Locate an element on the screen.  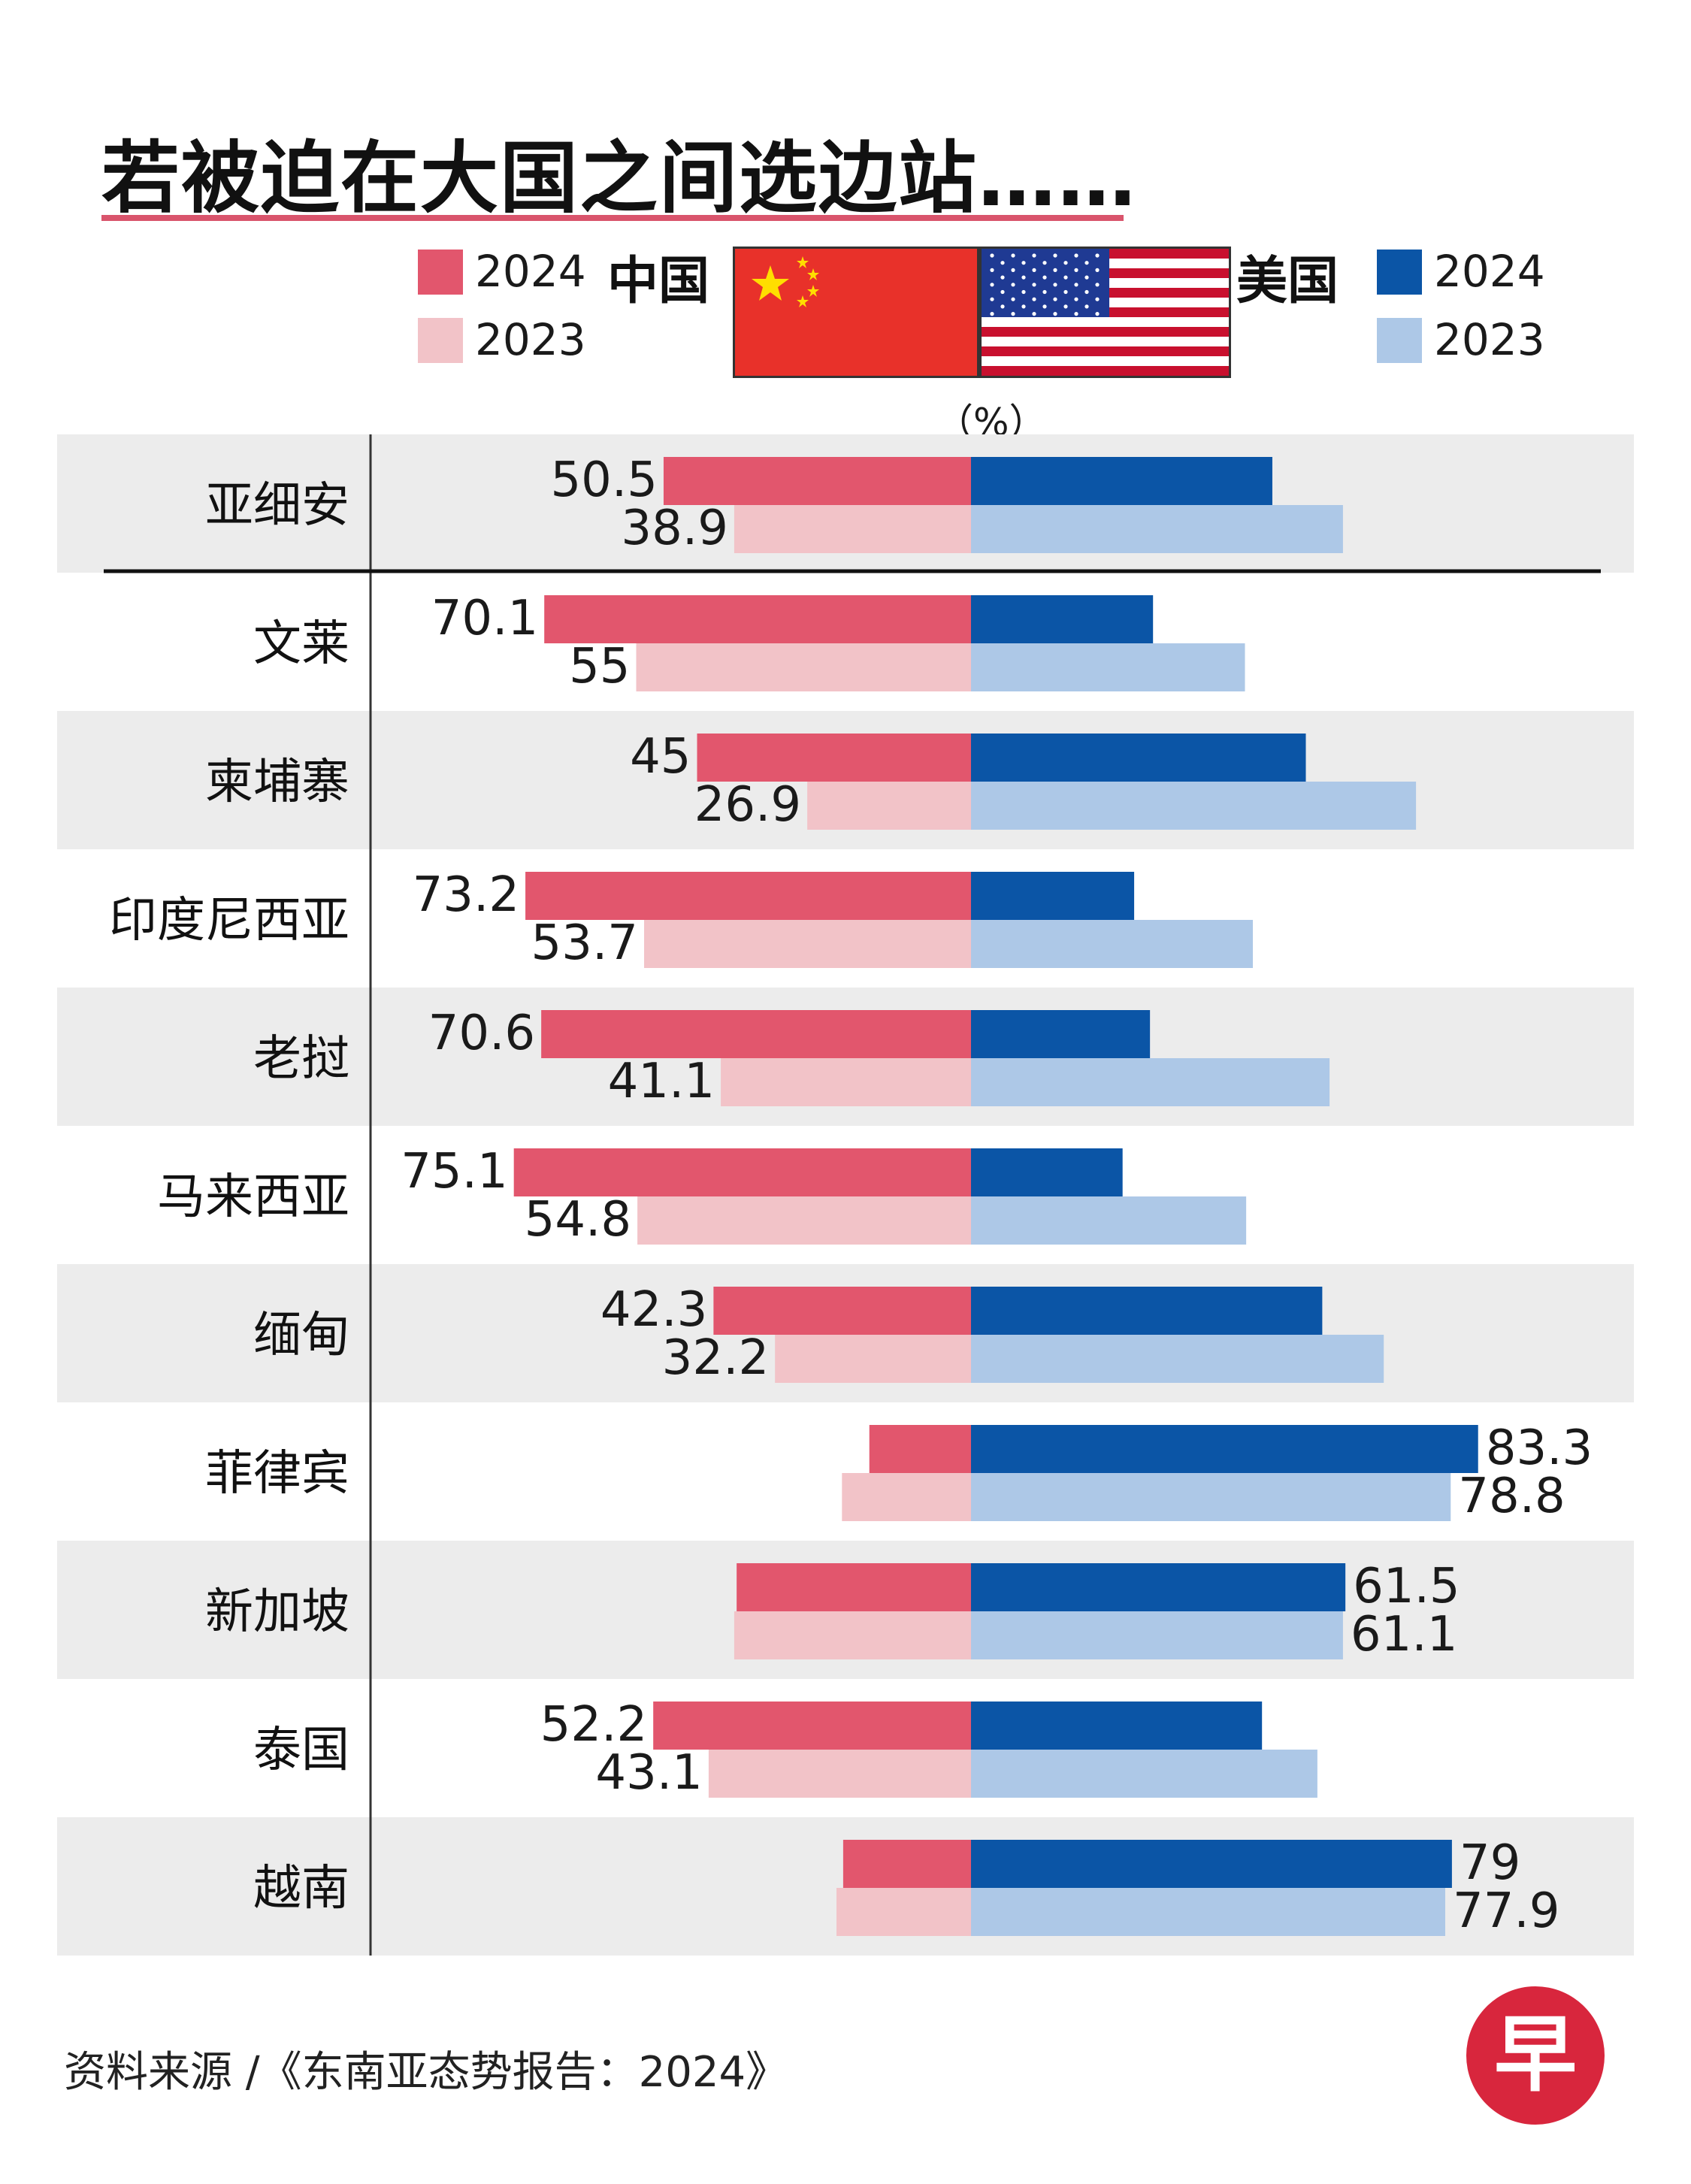
data-label-us-2023: 61.1 is located at coordinates (1404, 1634).